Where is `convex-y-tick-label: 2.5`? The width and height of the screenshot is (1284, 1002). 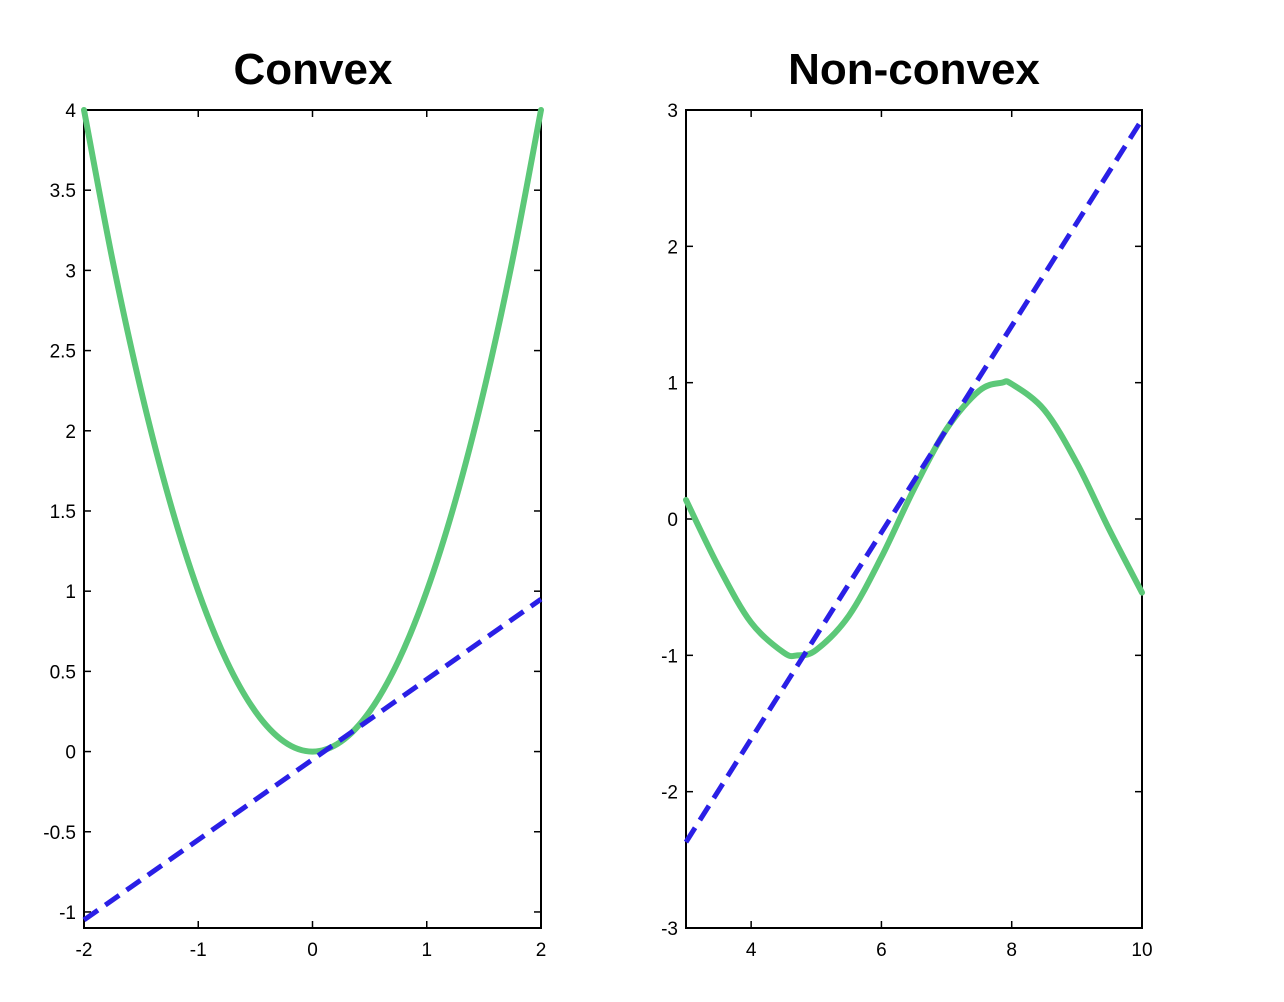
convex-y-tick-label: 2.5 is located at coordinates (63, 352).